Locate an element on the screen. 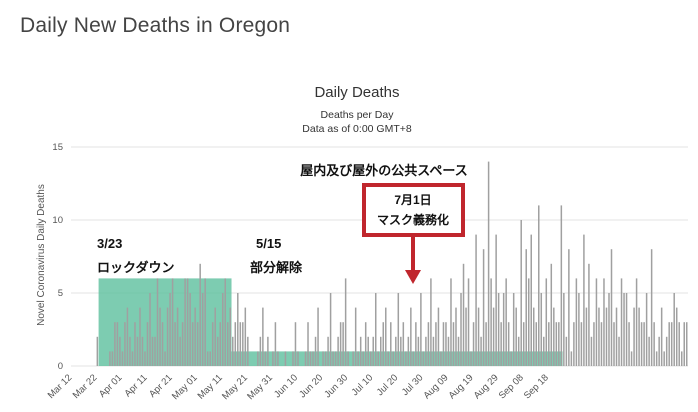 The height and width of the screenshot is (412, 698). x-tick-label: Sep 18 is located at coordinates (536, 386).